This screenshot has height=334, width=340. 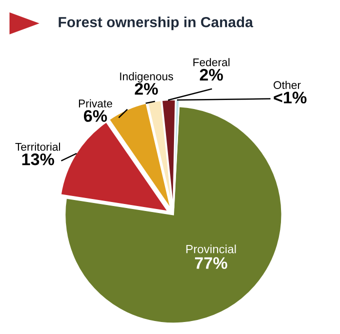 I want to click on data-label: 13%, so click(x=38, y=159).